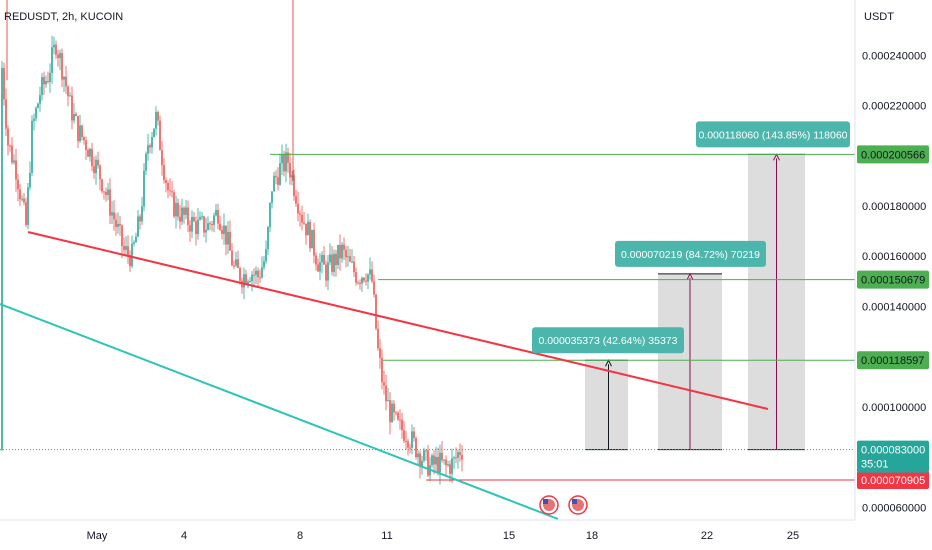  I want to click on countdown-label: 35:01, so click(875, 465).